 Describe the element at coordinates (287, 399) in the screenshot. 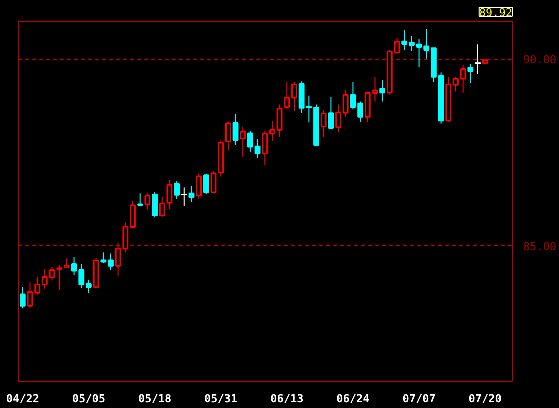

I see `x-tick-label: 06/13` at that location.